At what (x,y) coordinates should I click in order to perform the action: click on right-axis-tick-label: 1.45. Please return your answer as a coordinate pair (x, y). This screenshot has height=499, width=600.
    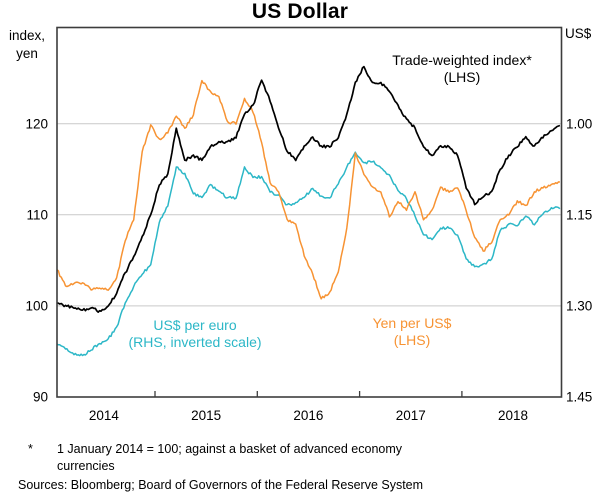
    Looking at the image, I should click on (579, 397).